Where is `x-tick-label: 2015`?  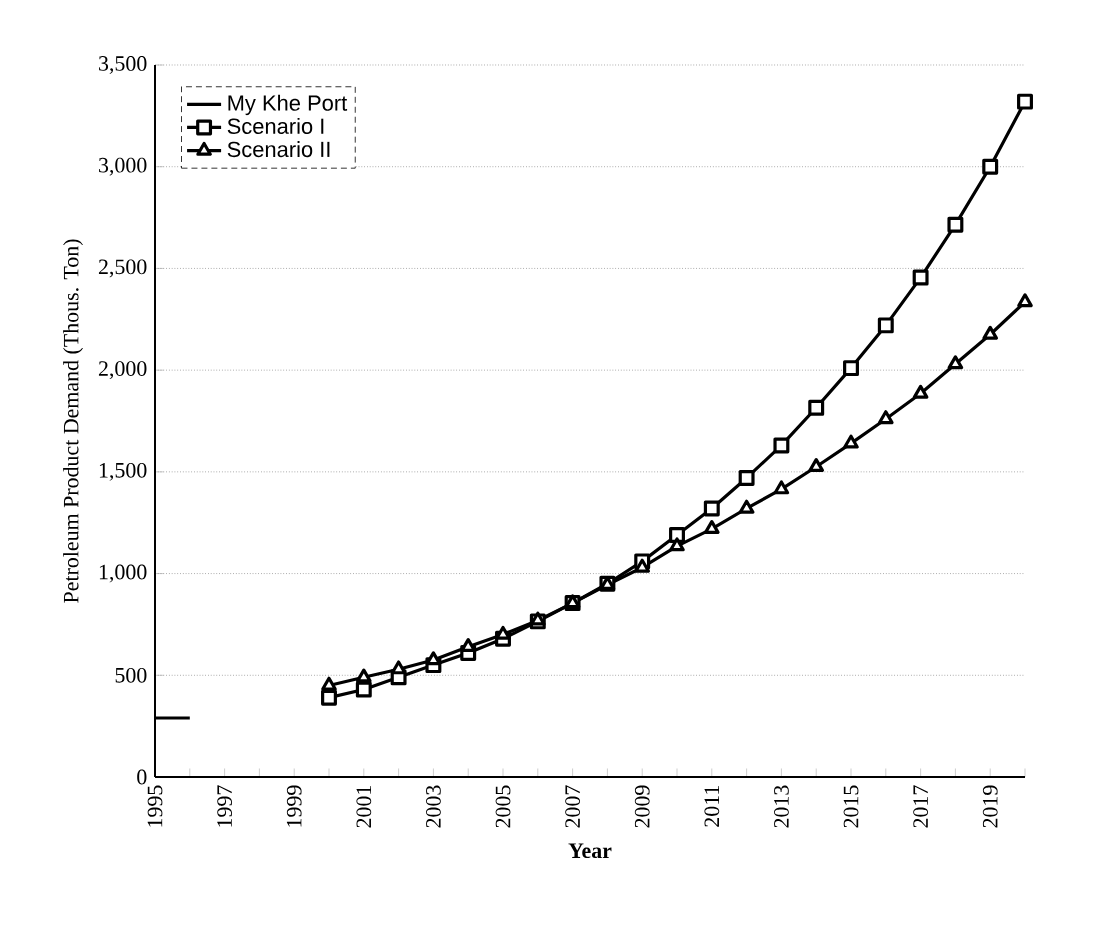 x-tick-label: 2015 is located at coordinates (851, 806).